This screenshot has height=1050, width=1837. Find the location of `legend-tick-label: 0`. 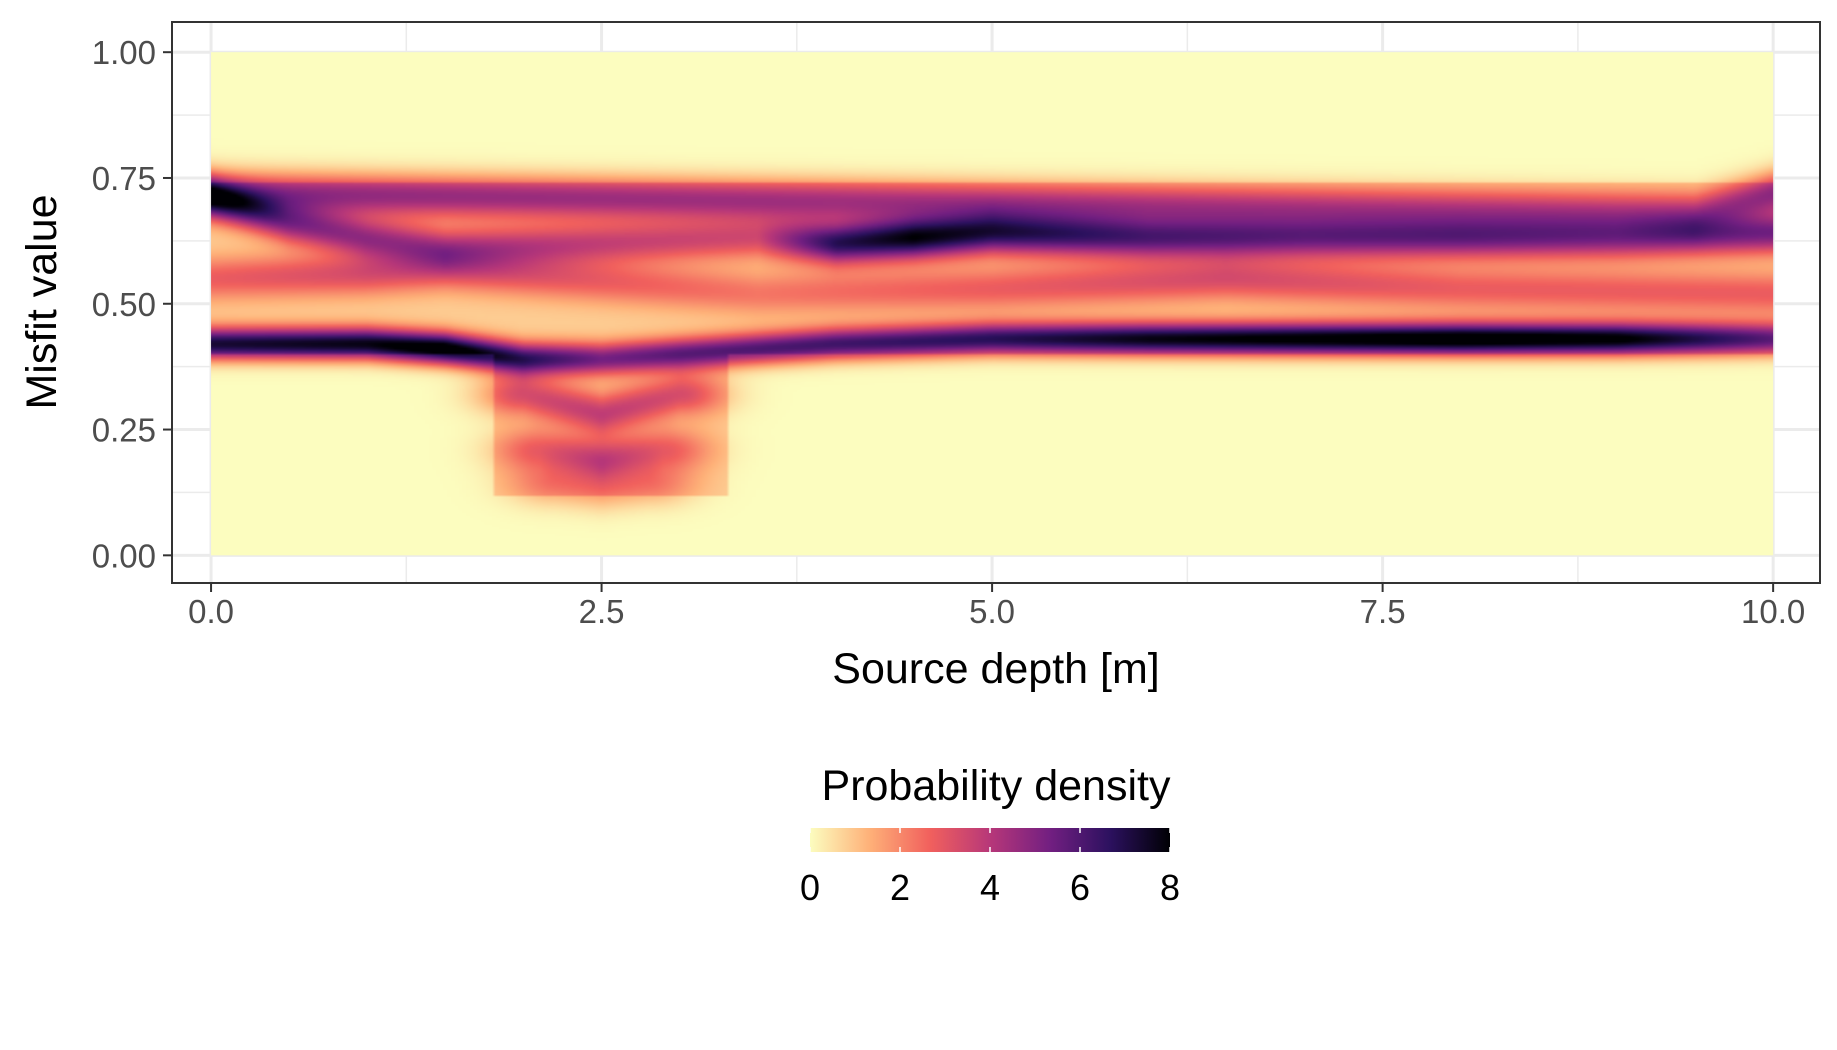

legend-tick-label: 0 is located at coordinates (810, 887).